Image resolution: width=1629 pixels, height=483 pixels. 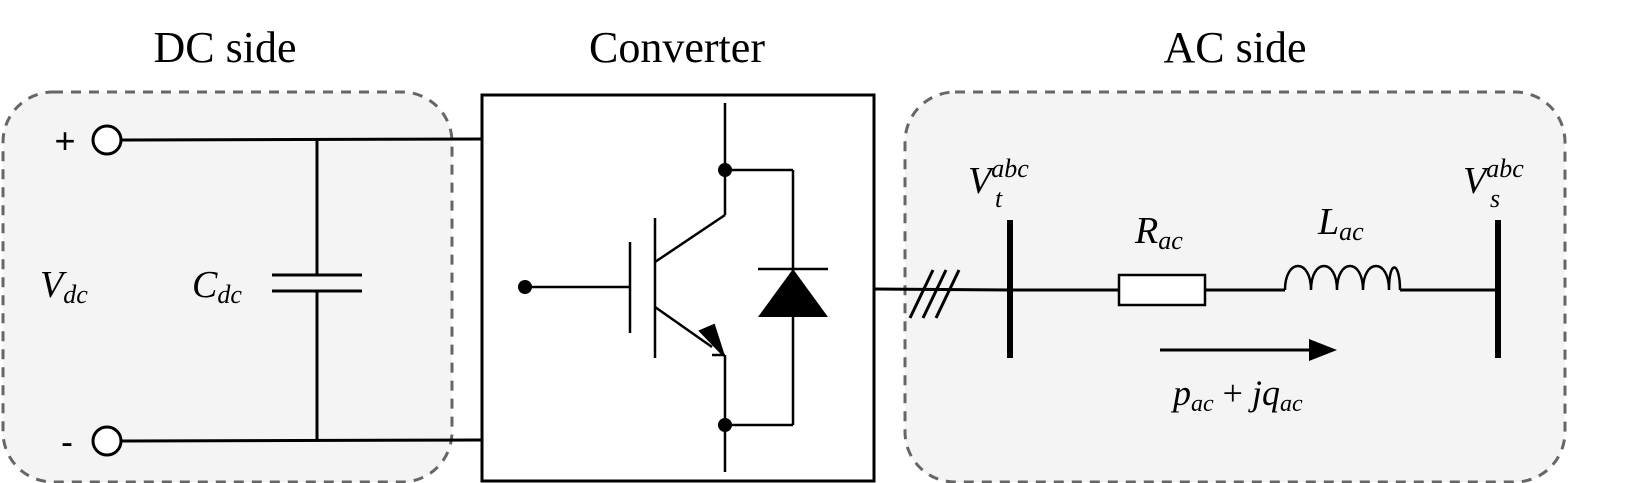 What do you see at coordinates (67, 441) in the screenshot?
I see `minus-sign: -` at bounding box center [67, 441].